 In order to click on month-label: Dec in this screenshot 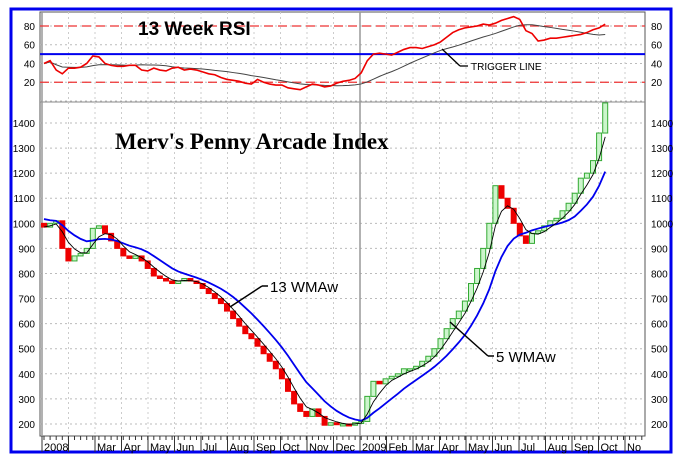, I will do `click(346, 448)`.